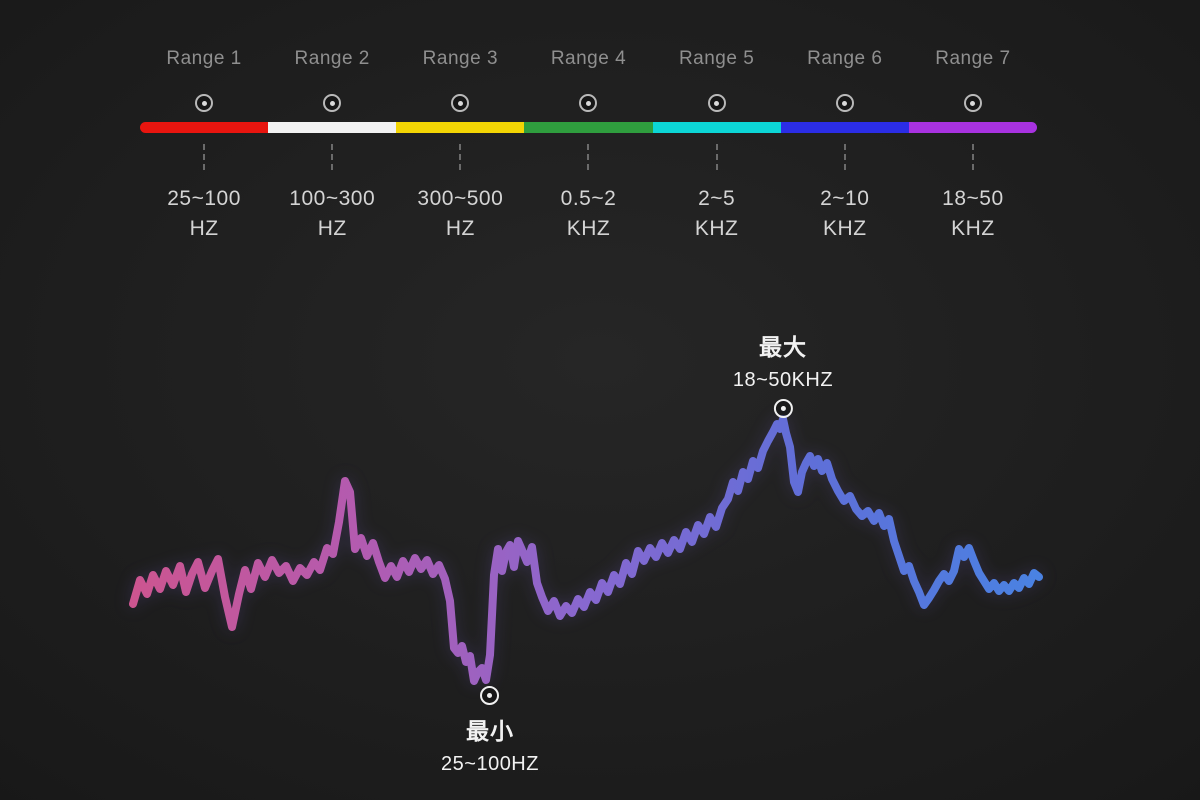  Describe the element at coordinates (782, 347) in the screenshot. I see `max-annotation-title: 最大` at that location.